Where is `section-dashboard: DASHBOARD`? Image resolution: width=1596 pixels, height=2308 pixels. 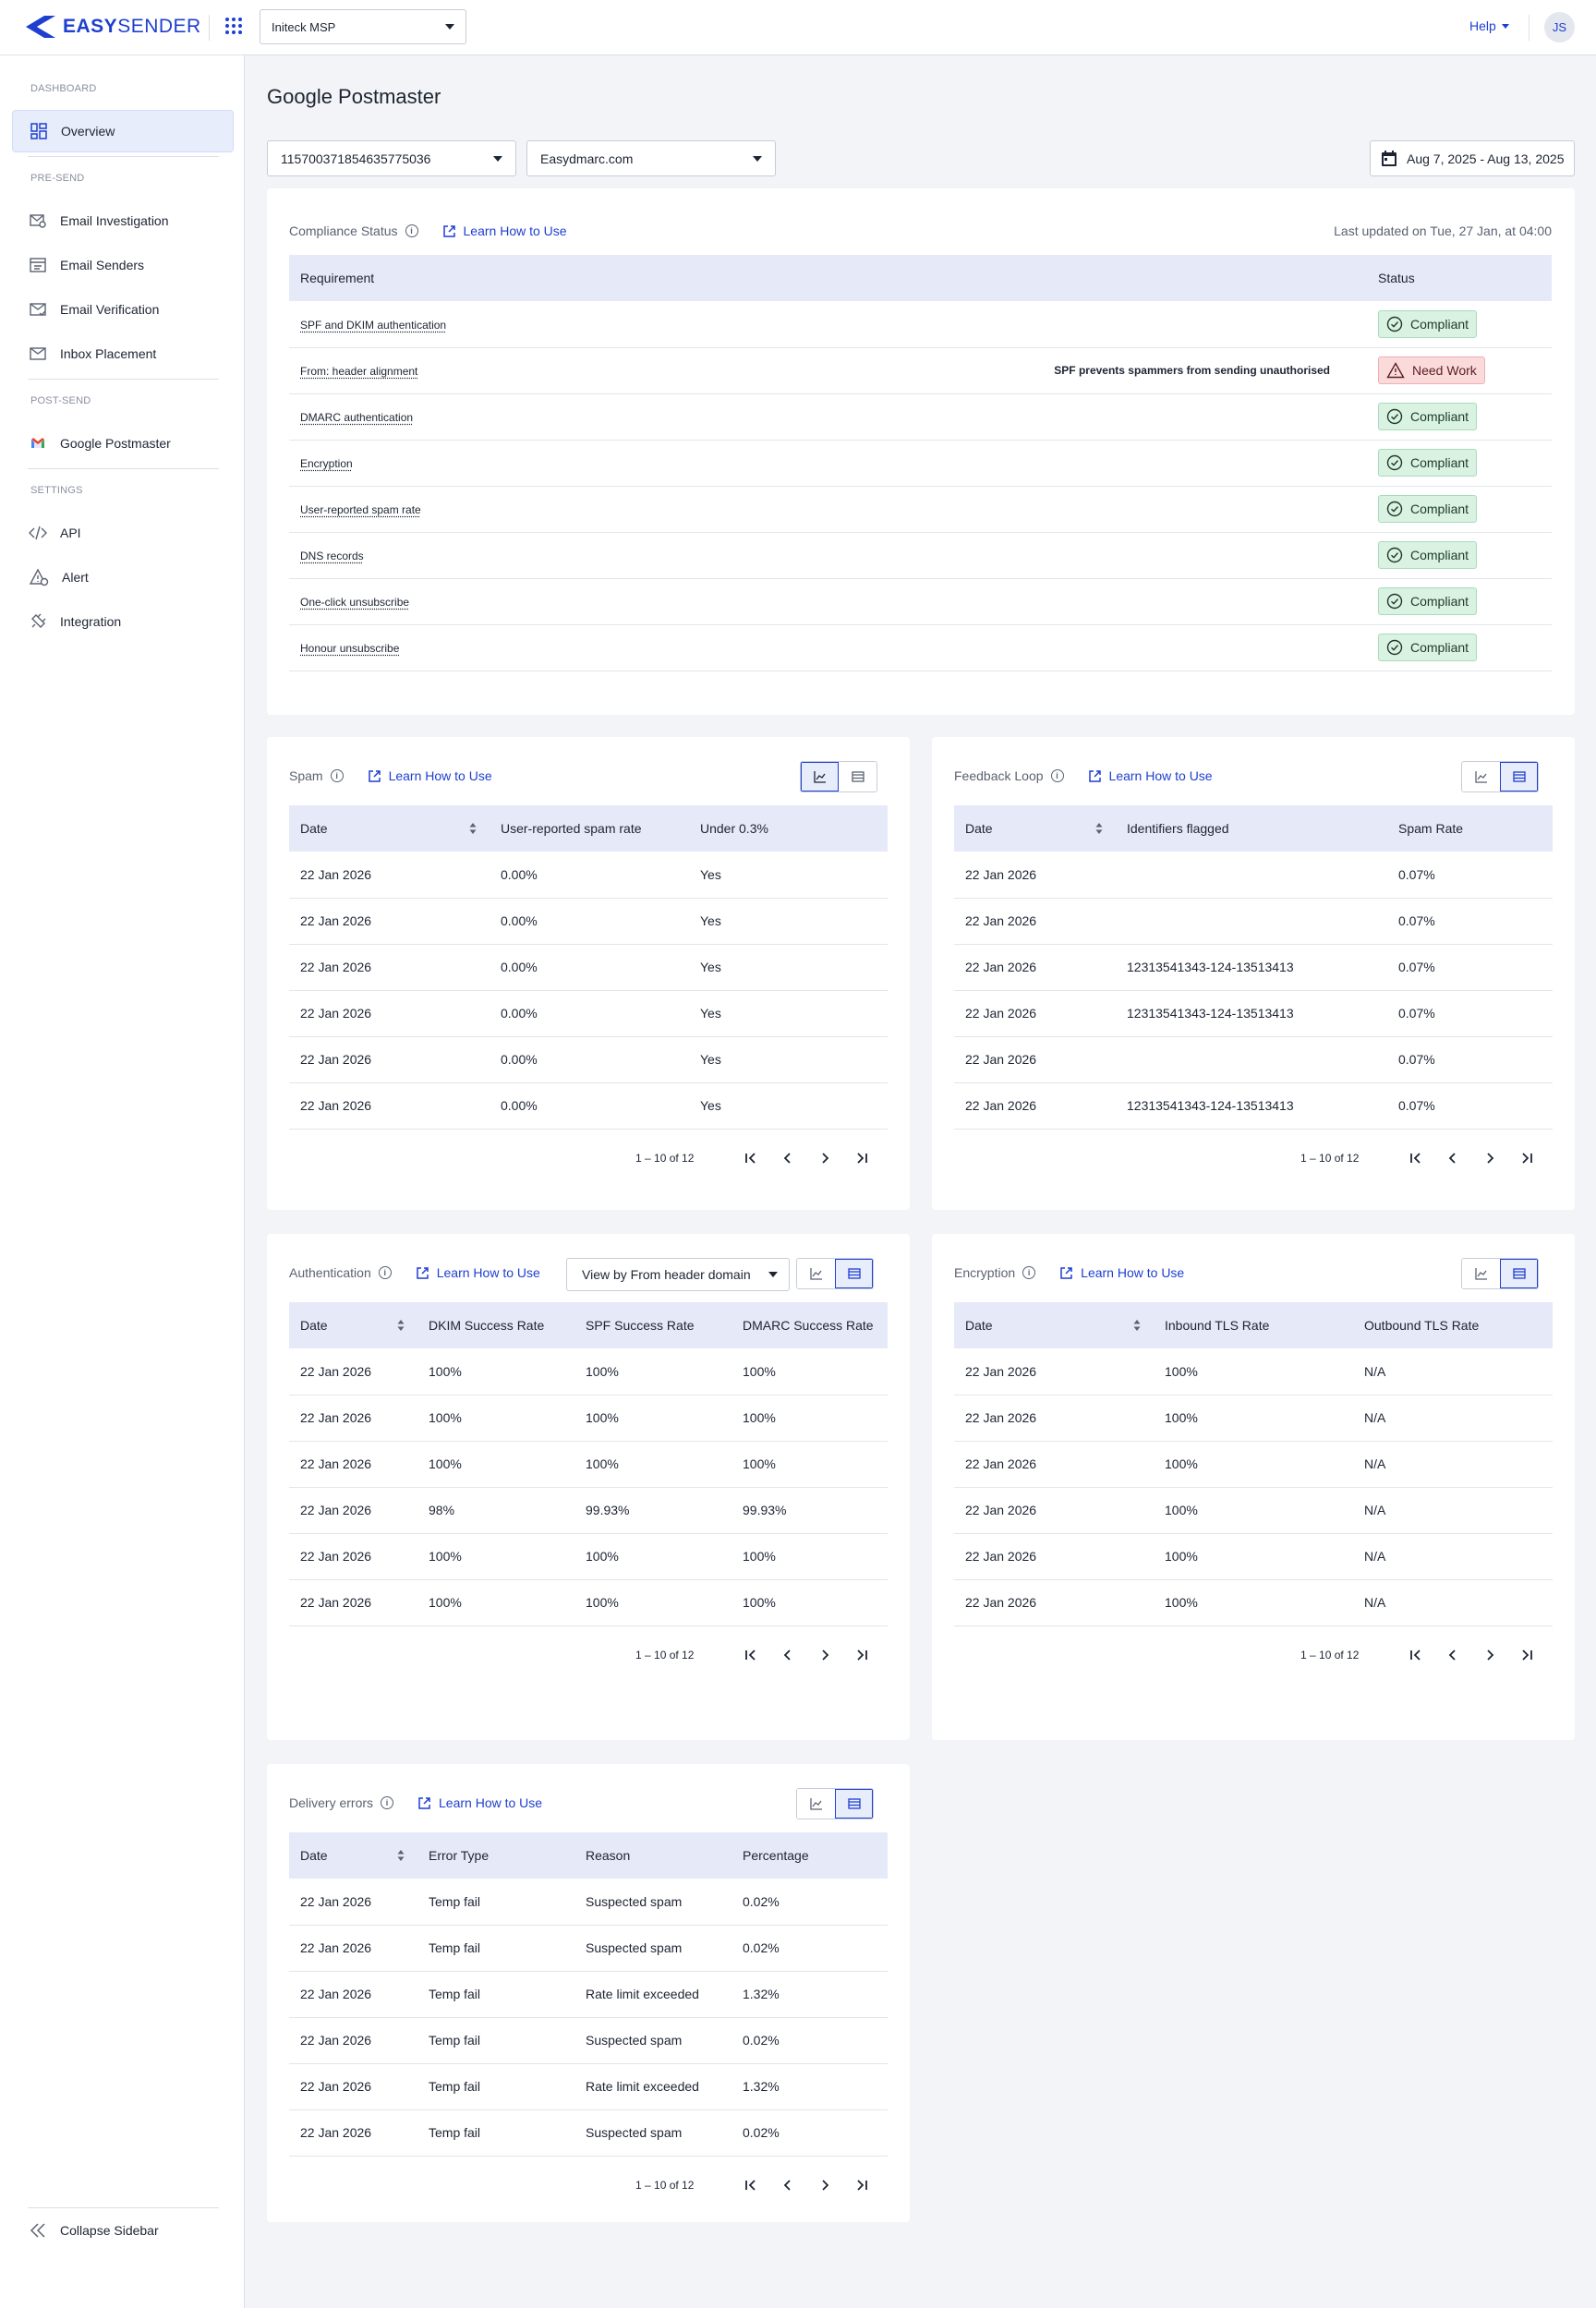
section-dashboard: DASHBOARD is located at coordinates (64, 88).